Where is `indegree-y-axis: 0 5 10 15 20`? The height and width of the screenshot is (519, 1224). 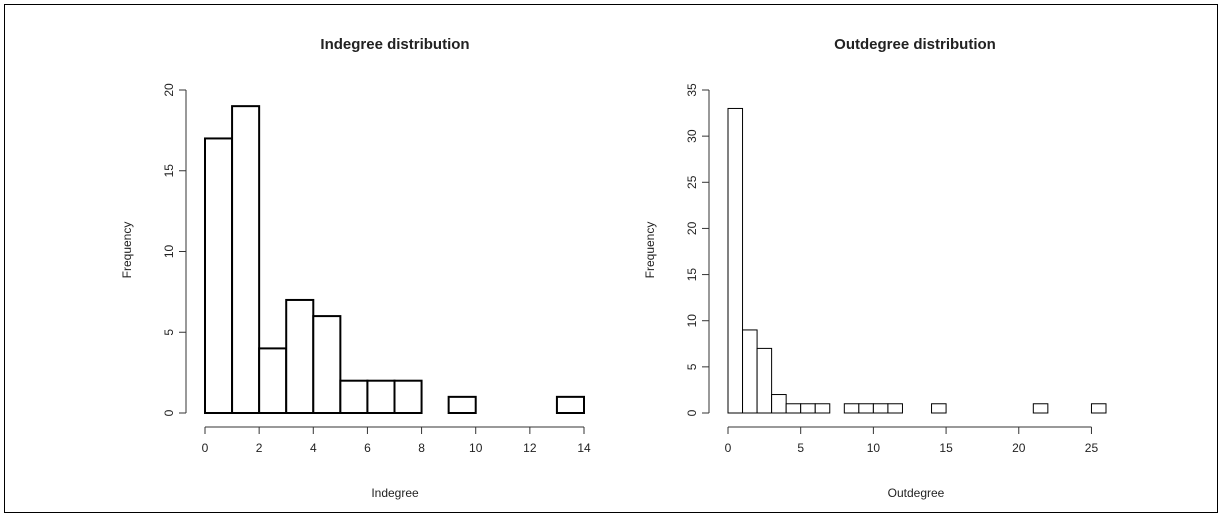 indegree-y-axis: 0 5 10 15 20 is located at coordinates (174, 249).